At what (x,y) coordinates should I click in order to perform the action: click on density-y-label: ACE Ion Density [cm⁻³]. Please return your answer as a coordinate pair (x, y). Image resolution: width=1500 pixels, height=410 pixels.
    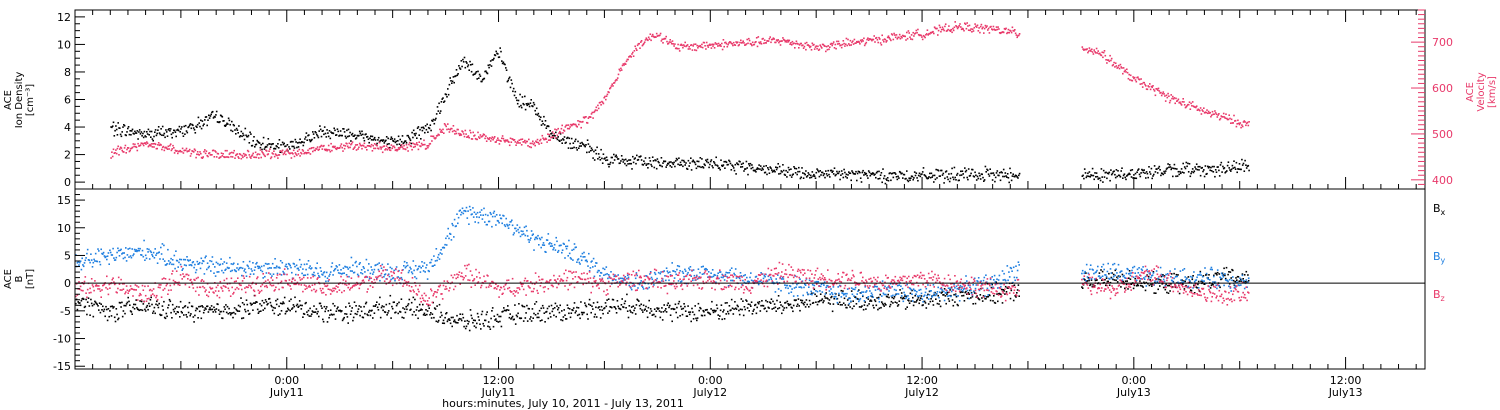
    Looking at the image, I should click on (19, 100).